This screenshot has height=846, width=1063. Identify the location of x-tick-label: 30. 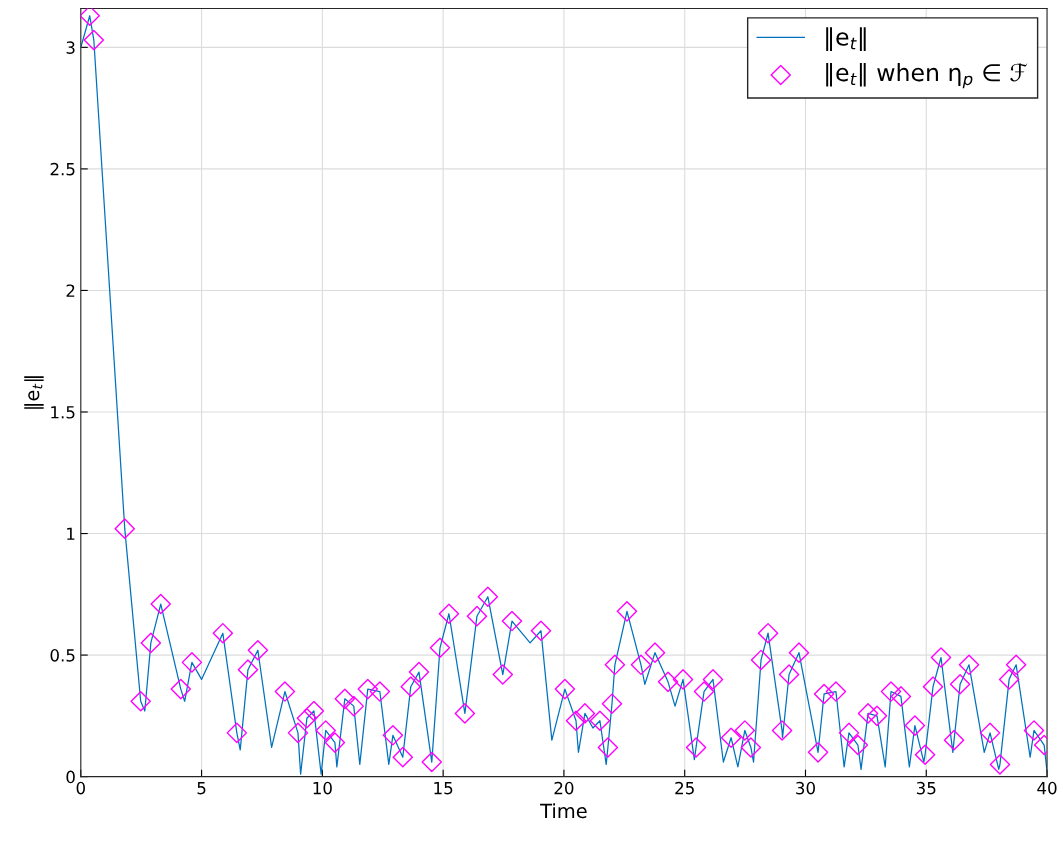
(805, 788).